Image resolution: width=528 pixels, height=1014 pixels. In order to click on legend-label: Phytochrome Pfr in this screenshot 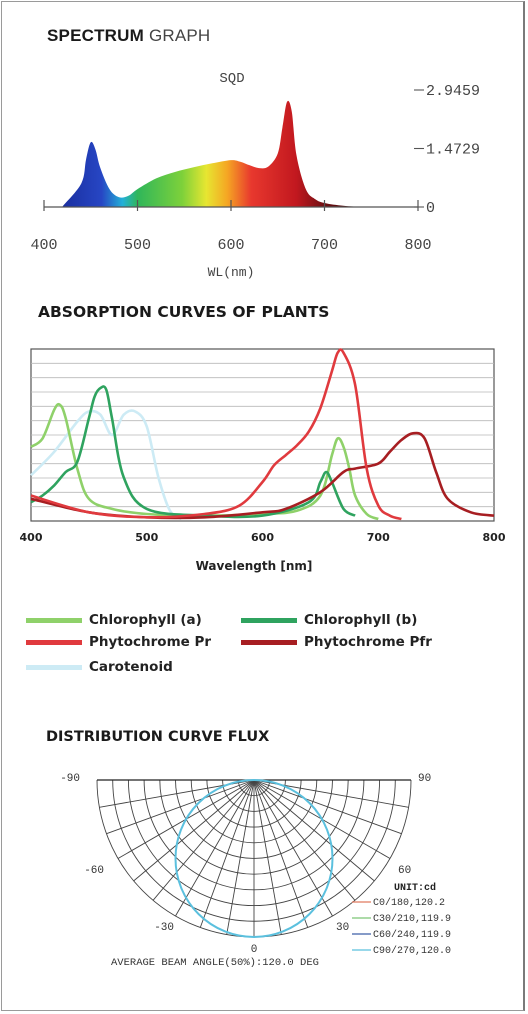, I will do `click(368, 642)`.